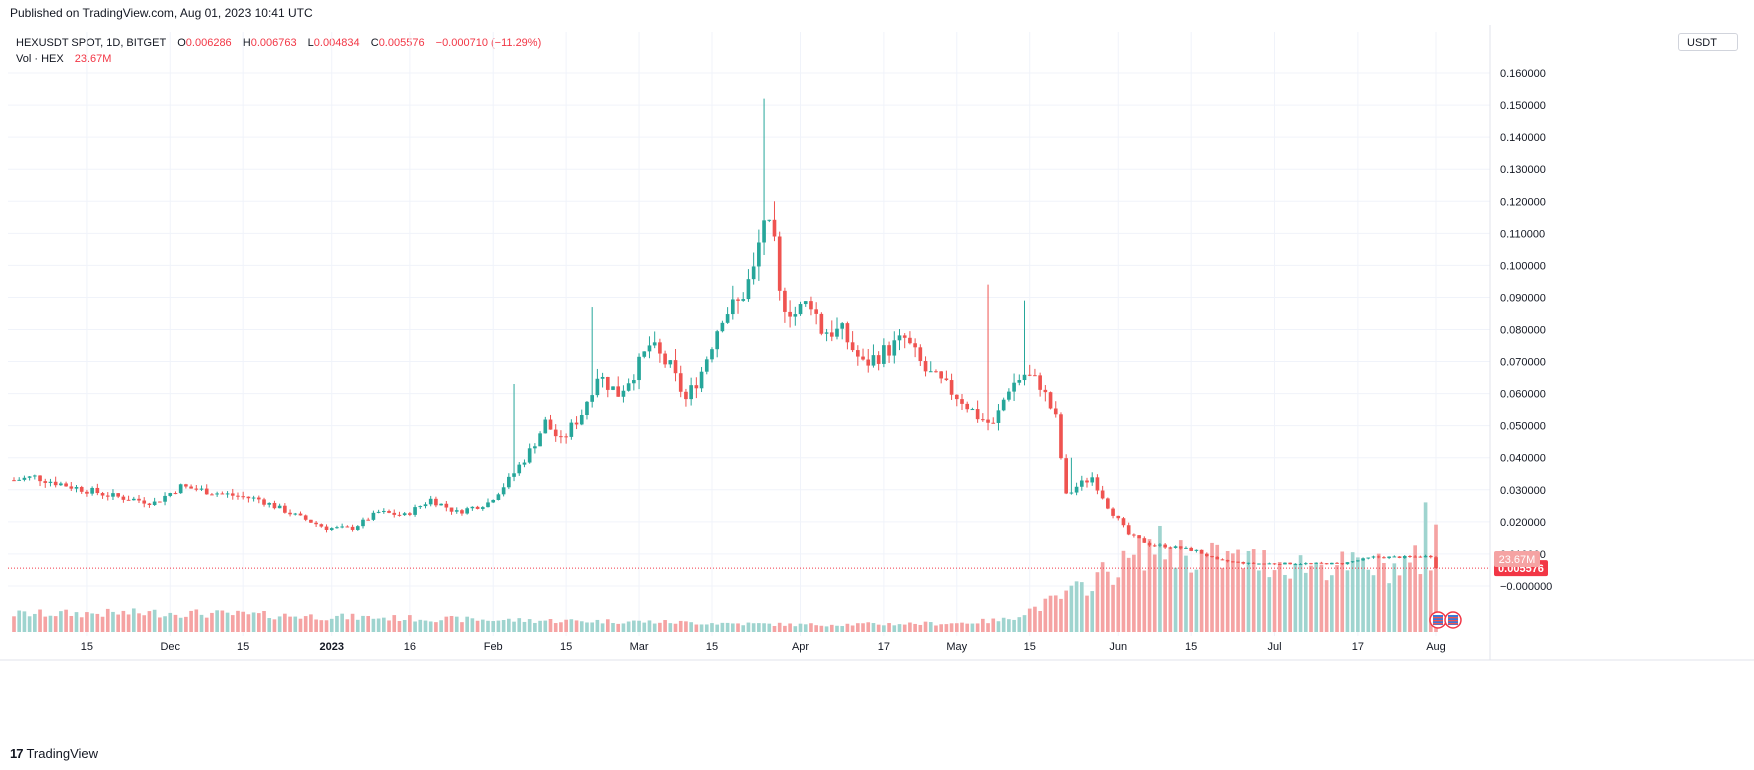  What do you see at coordinates (40, 59) in the screenshot?
I see `volume-label: Vol · HEX` at bounding box center [40, 59].